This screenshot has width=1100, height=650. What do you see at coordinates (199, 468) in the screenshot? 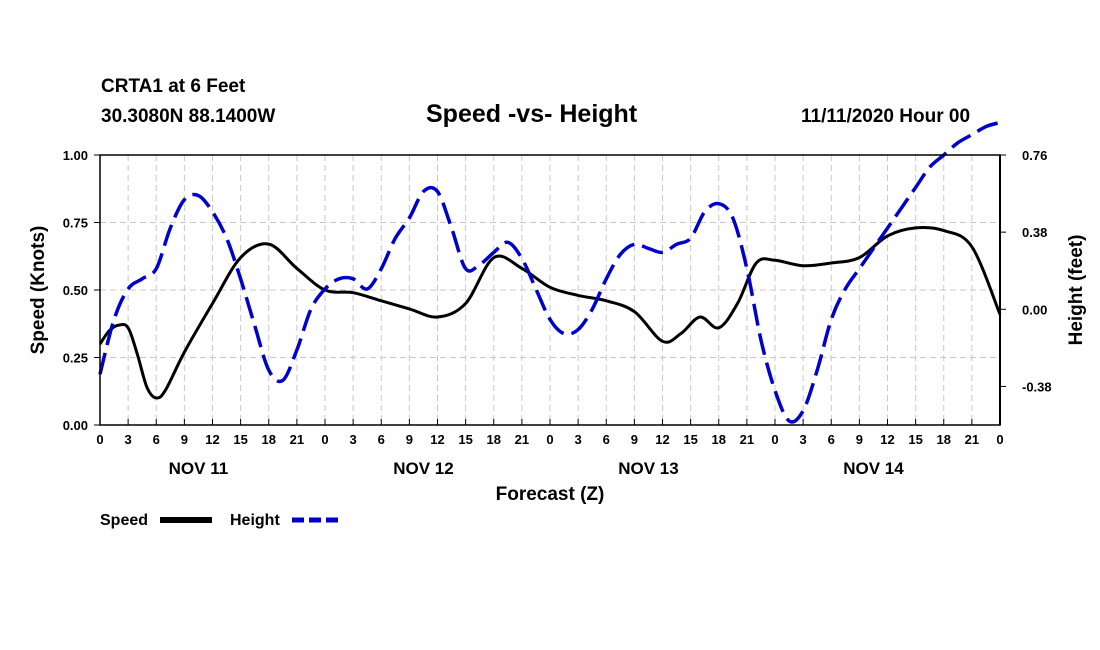
I see `day-label: NOV 11` at bounding box center [199, 468].